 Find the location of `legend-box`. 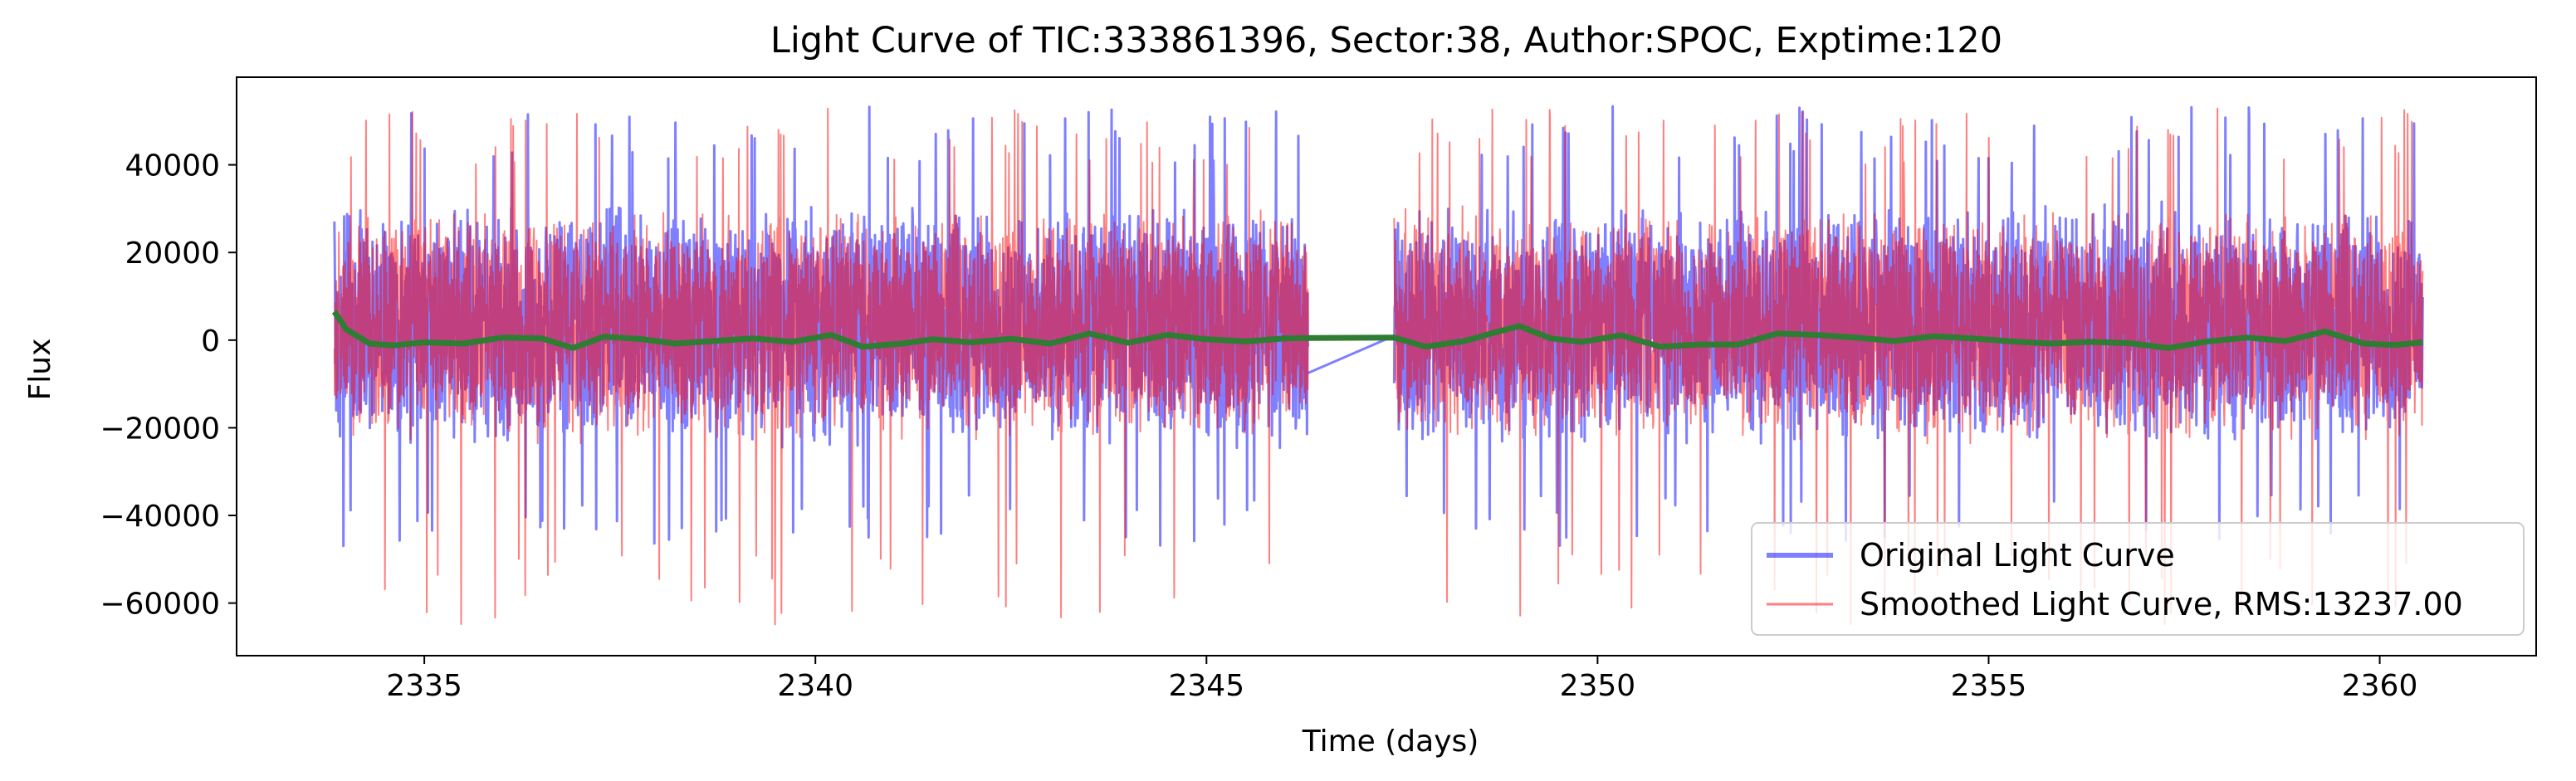

legend-box is located at coordinates (2138, 579).